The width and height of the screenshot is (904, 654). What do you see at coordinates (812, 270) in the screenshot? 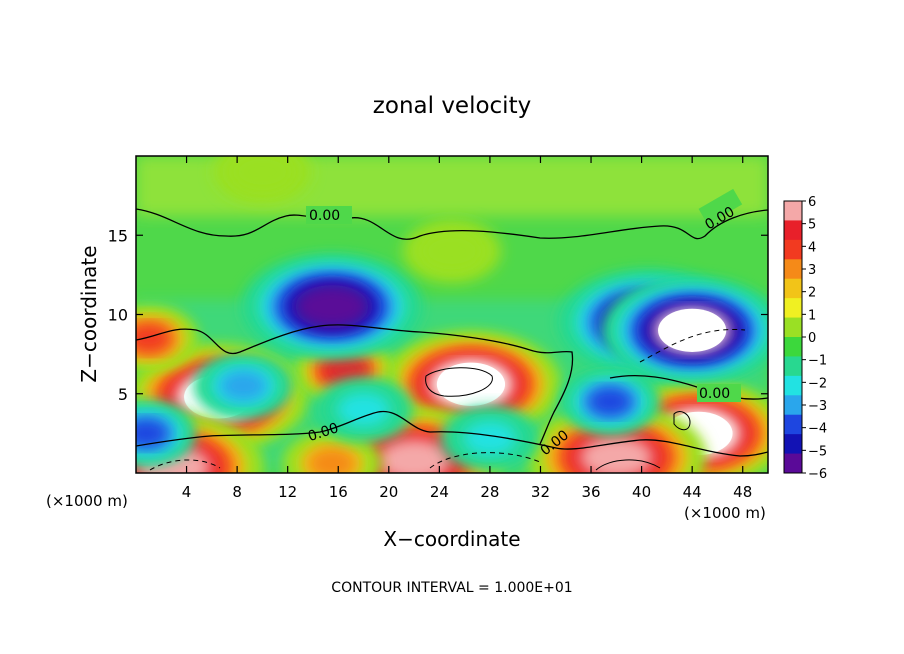
I see `colorbar-label: 3` at bounding box center [812, 270].